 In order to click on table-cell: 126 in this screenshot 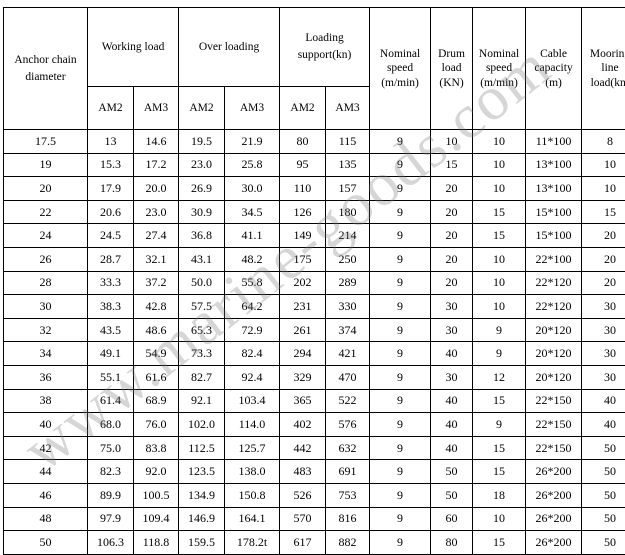, I will do `click(303, 212)`.